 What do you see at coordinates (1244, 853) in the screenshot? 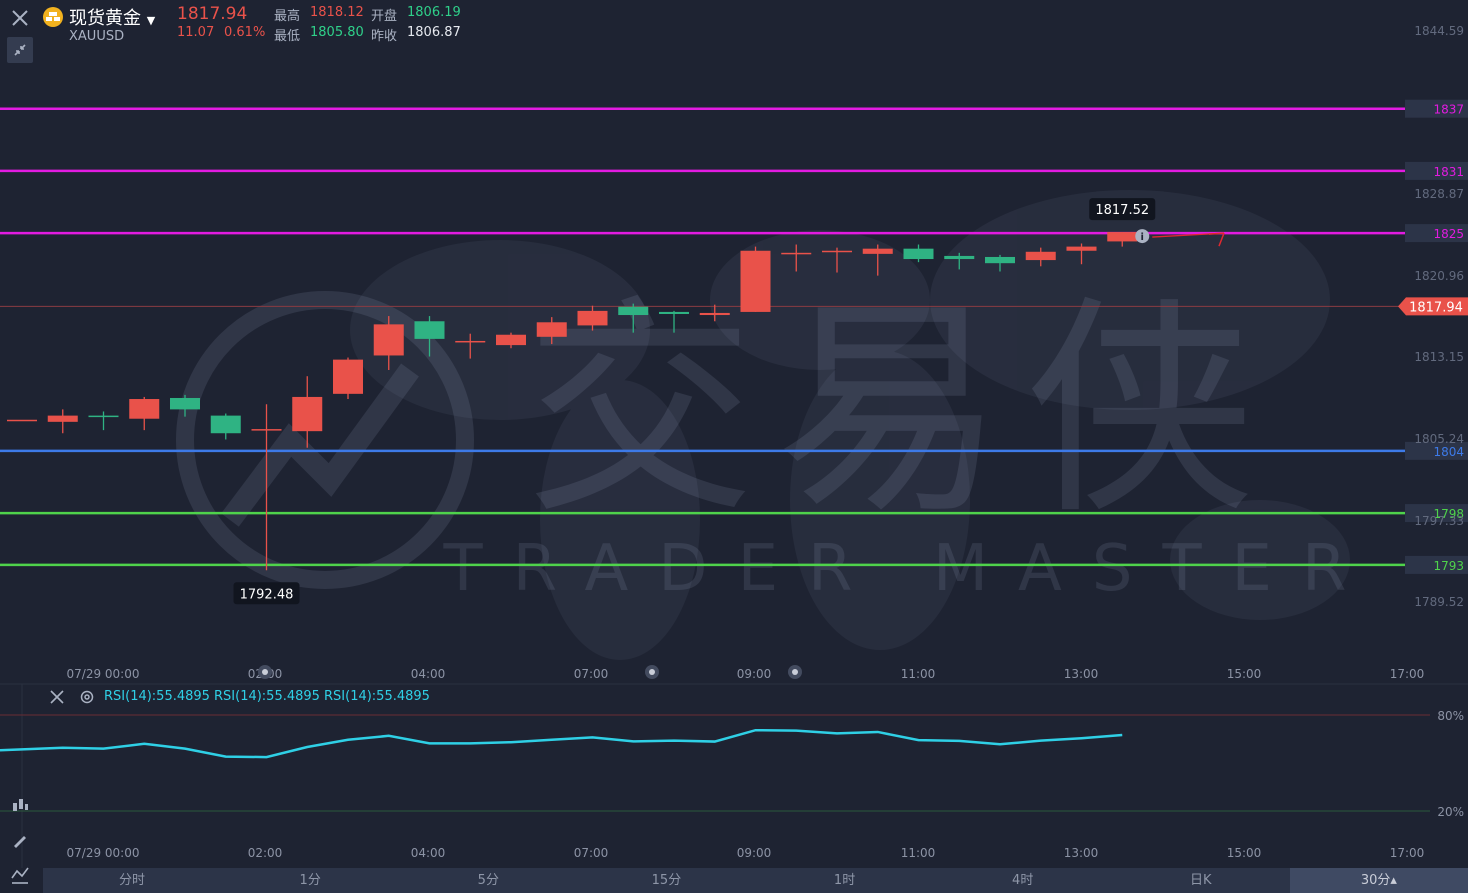
I see `x-tick-label-lower: 15:00` at bounding box center [1244, 853].